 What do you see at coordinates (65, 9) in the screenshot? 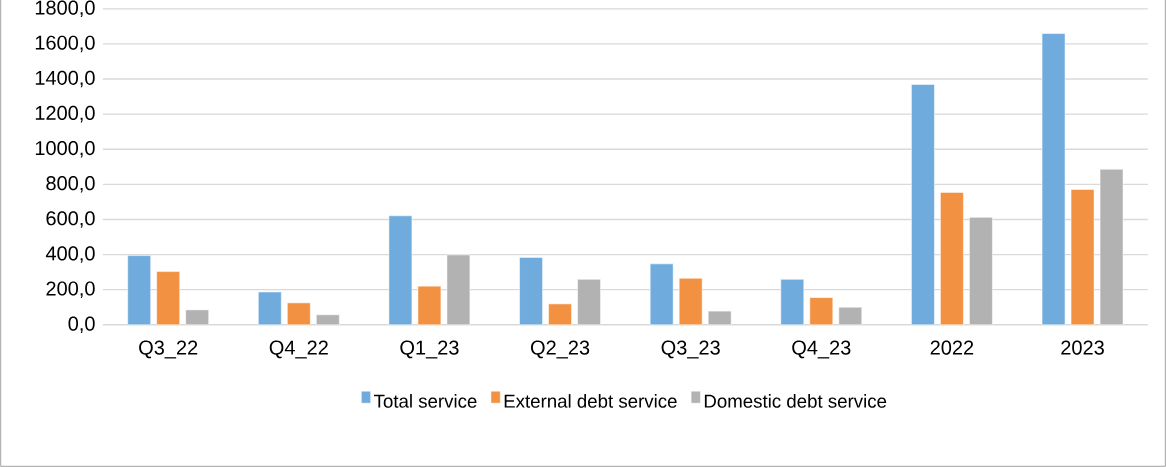
I see `y-tick-label: 1800,0` at bounding box center [65, 9].